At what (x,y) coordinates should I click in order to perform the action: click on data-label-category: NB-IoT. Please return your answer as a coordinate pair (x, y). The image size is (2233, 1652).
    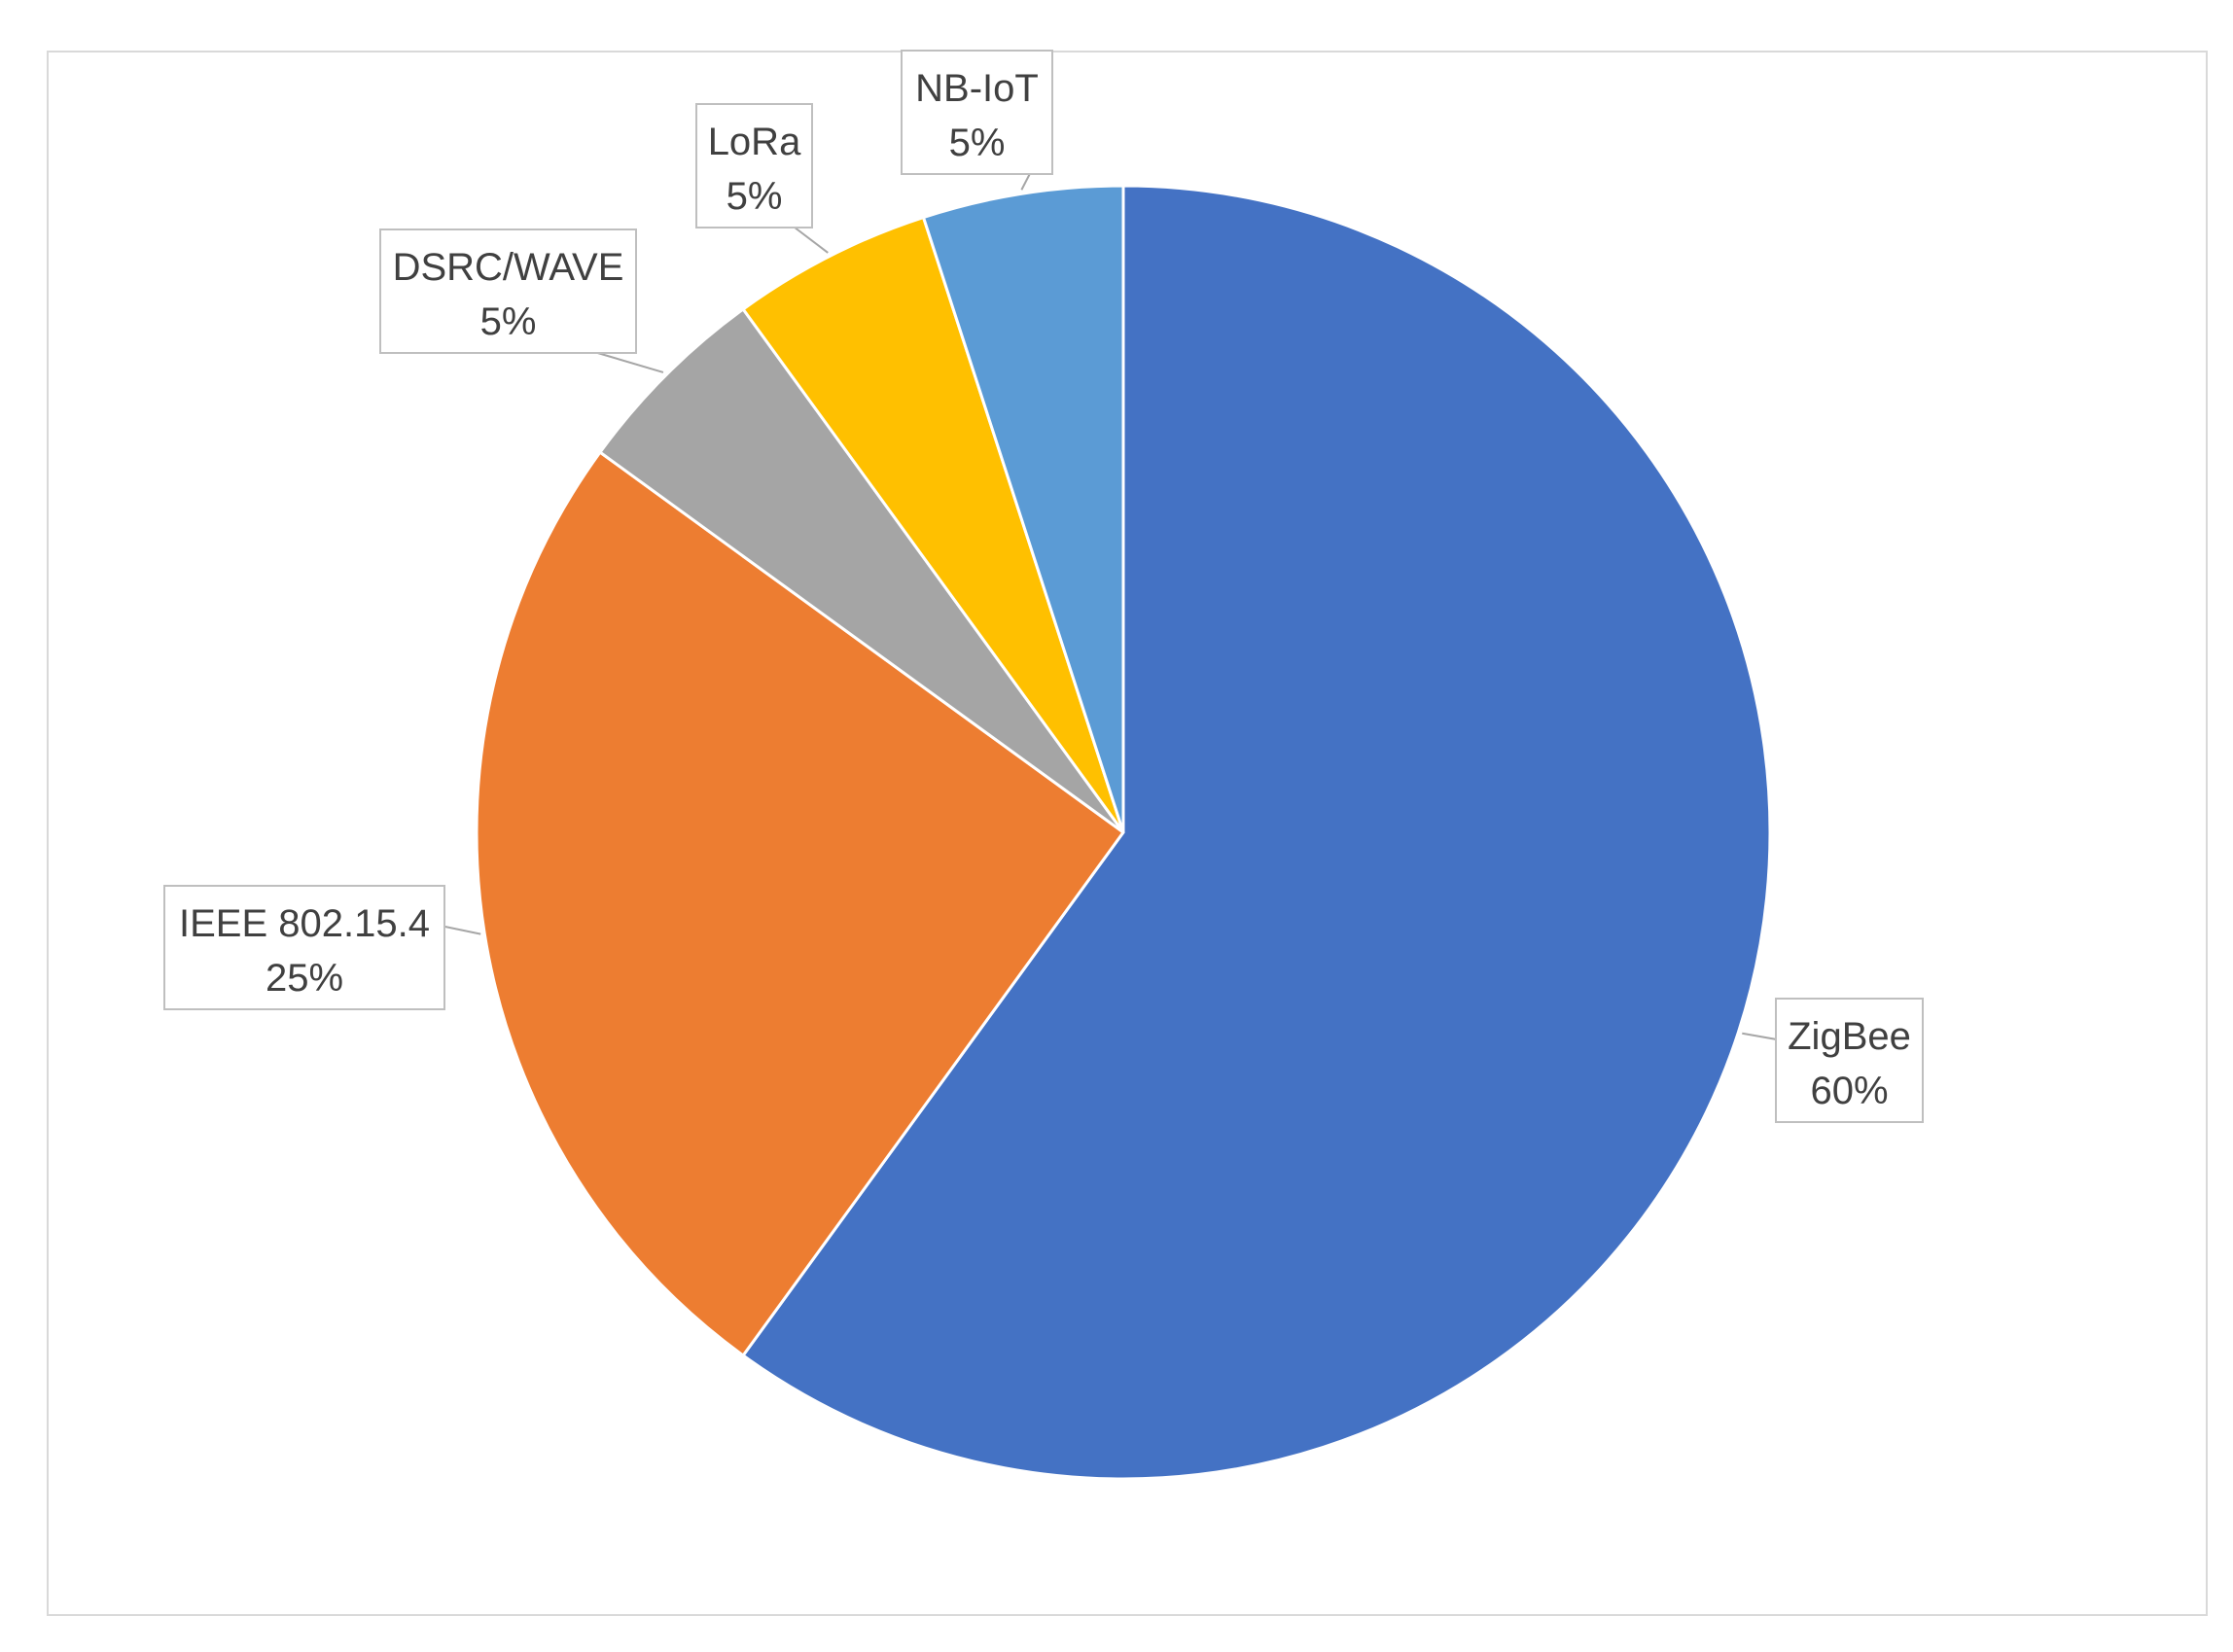
    Looking at the image, I should click on (977, 88).